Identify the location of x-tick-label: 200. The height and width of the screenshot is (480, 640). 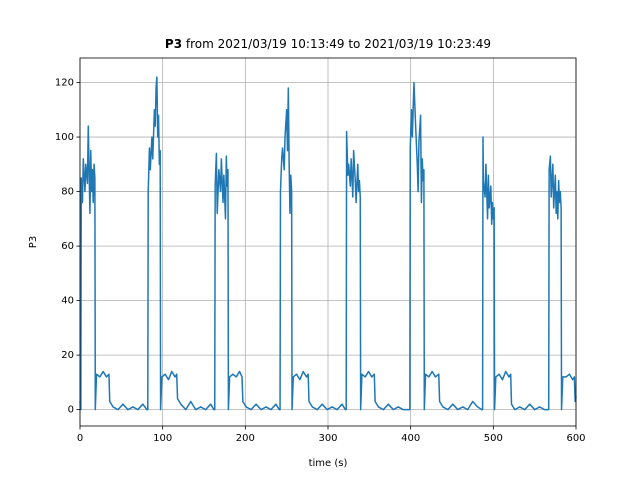
(245, 438).